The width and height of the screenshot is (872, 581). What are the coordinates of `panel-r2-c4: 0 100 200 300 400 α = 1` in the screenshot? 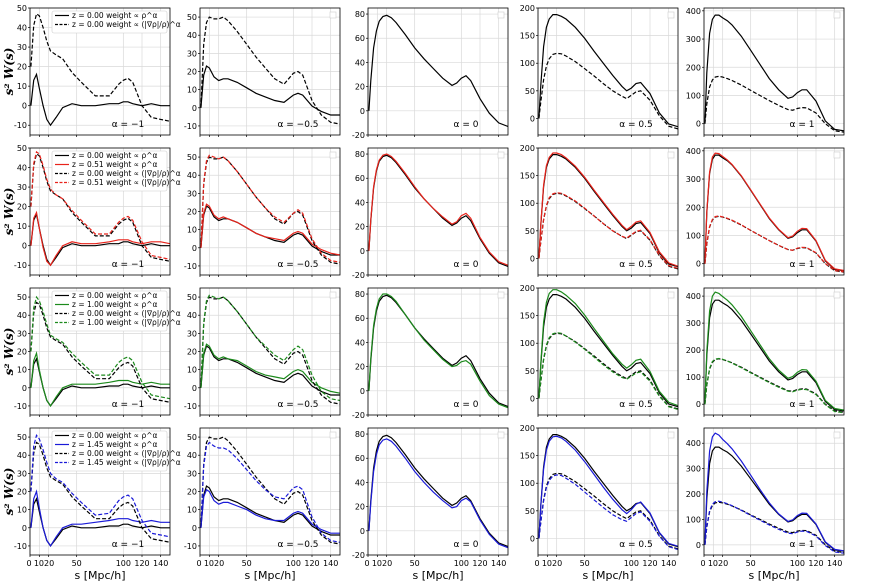 It's located at (765, 352).